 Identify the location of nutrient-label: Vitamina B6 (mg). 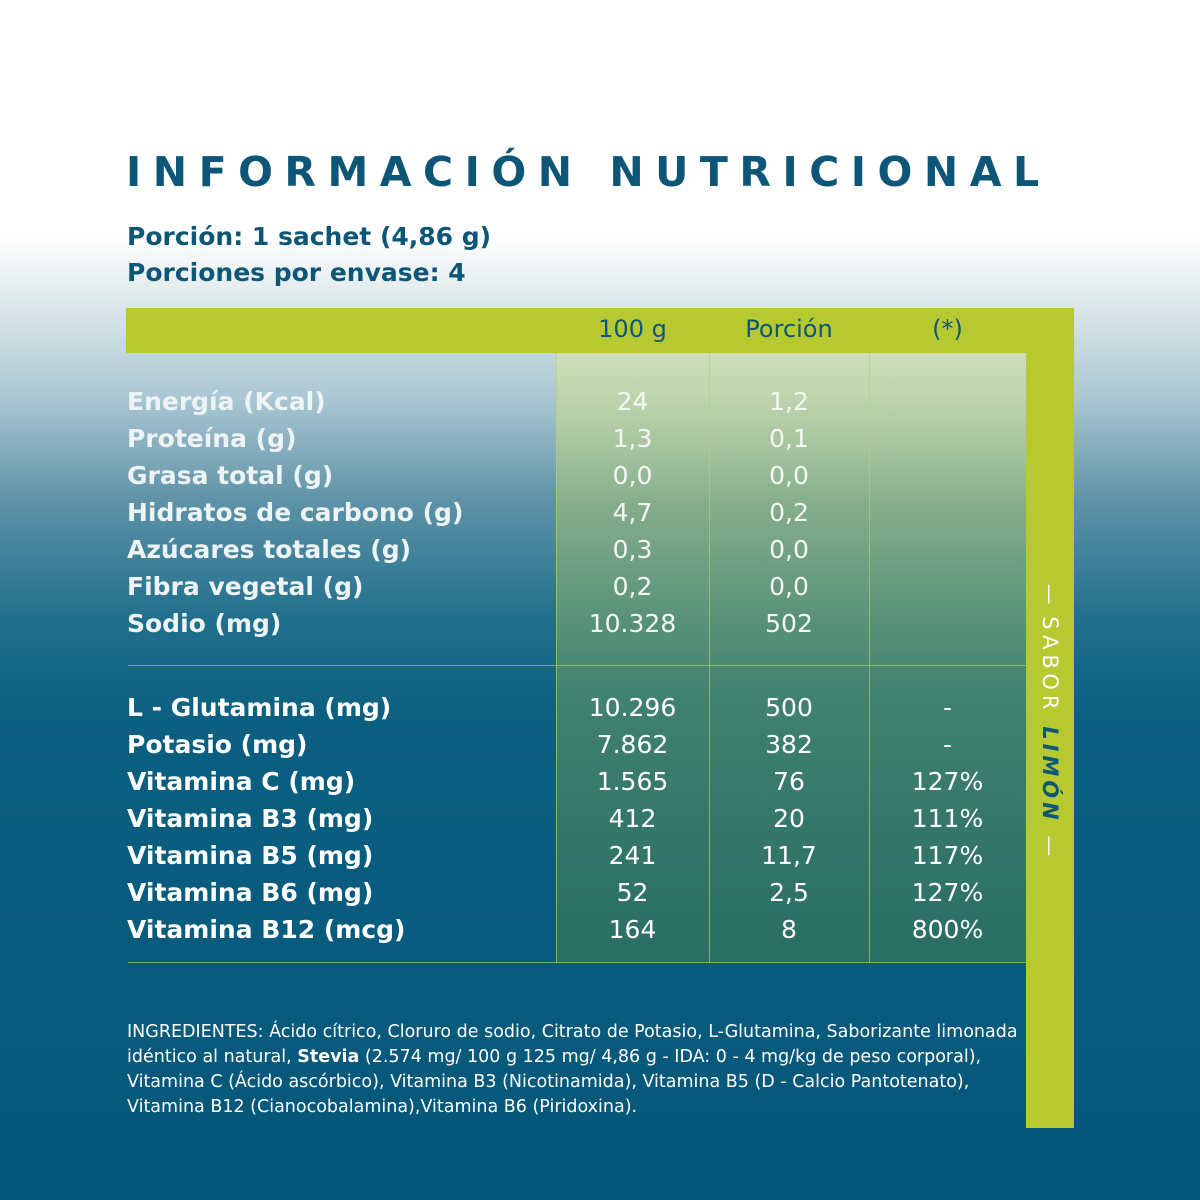
(250, 892).